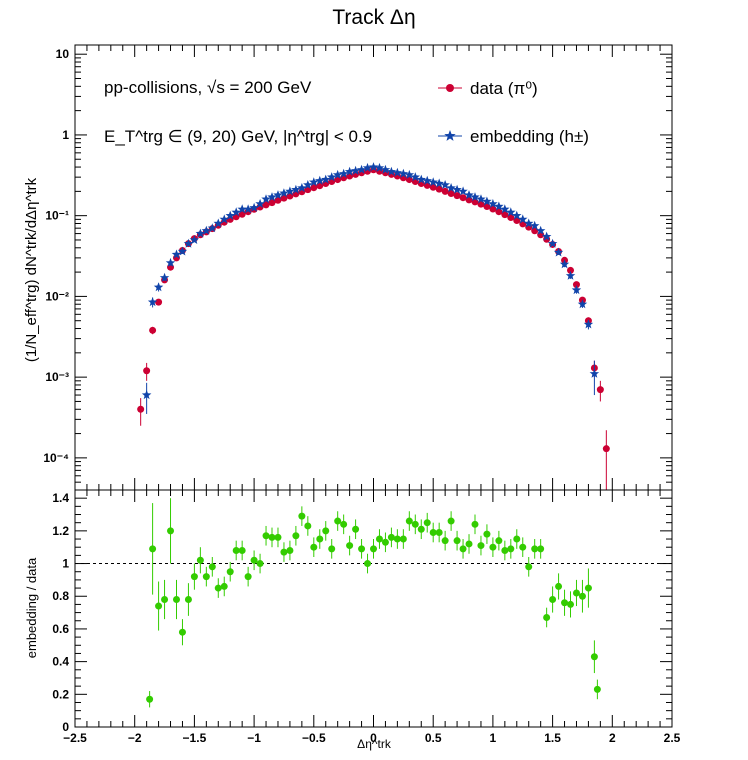  I want to click on y-tick-label: 1, so click(65, 135).